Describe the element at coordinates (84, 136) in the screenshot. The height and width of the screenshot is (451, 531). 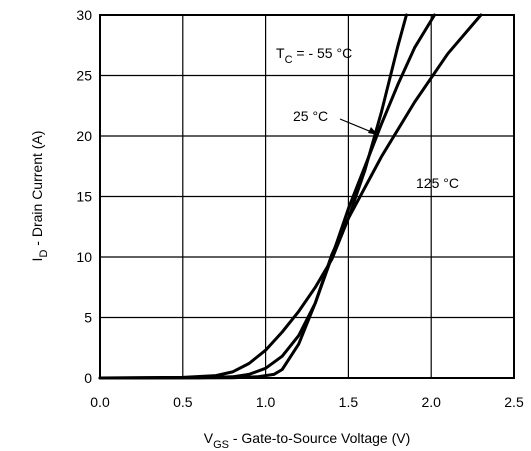
I see `y-tick-label: 20` at that location.